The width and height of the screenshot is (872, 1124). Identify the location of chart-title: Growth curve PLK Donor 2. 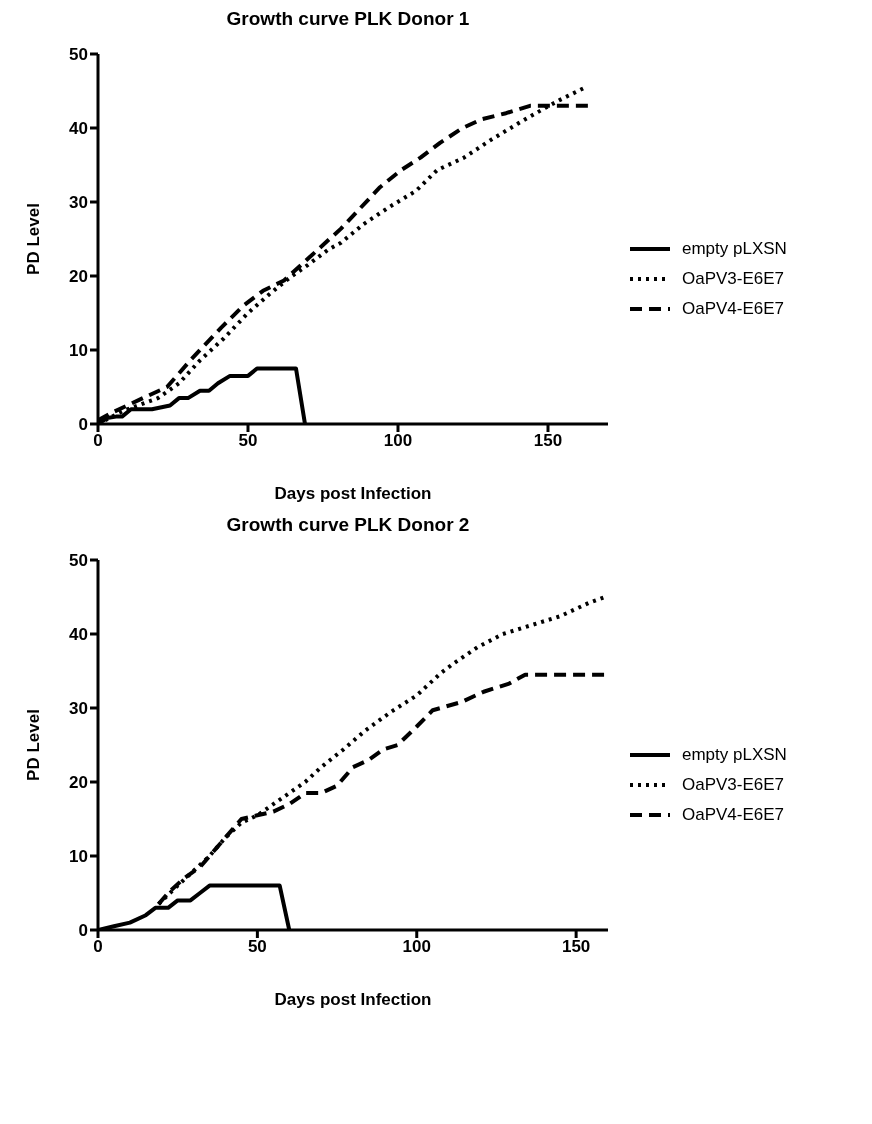
(348, 525).